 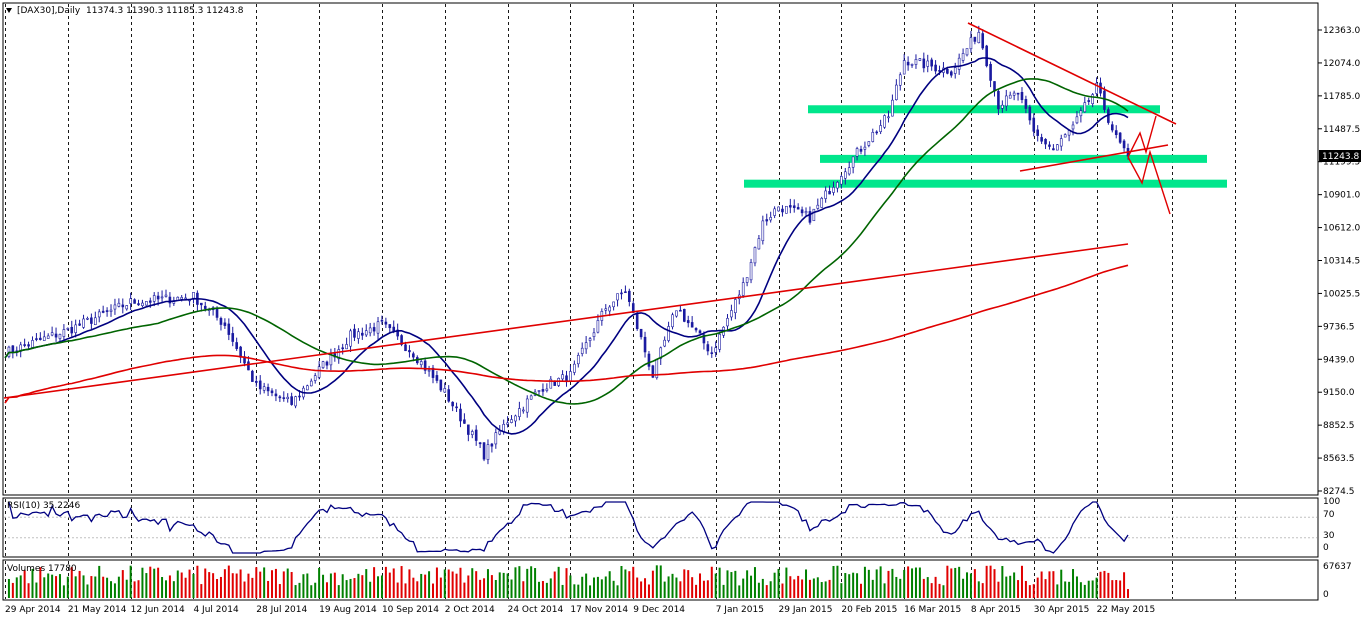 What do you see at coordinates (806, 610) in the screenshot?
I see `x-tick-label: 29 Jan 2015` at bounding box center [806, 610].